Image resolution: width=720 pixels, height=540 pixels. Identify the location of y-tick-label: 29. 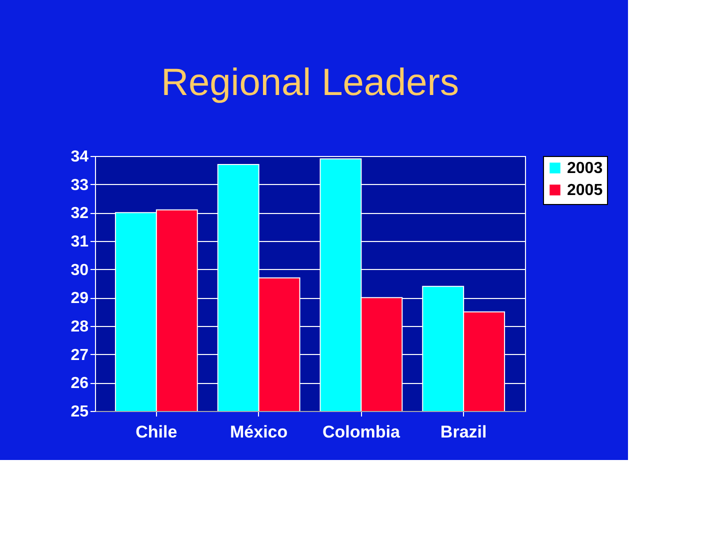
(79, 299).